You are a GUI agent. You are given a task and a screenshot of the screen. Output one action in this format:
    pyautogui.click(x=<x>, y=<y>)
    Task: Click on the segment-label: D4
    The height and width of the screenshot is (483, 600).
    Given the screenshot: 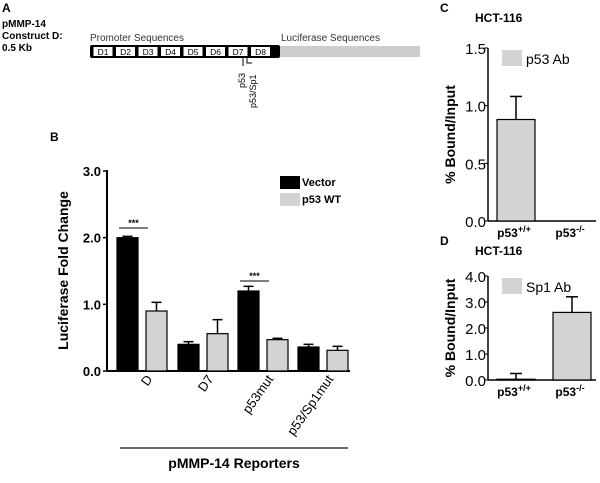 What is the action you would take?
    pyautogui.click(x=170, y=52)
    